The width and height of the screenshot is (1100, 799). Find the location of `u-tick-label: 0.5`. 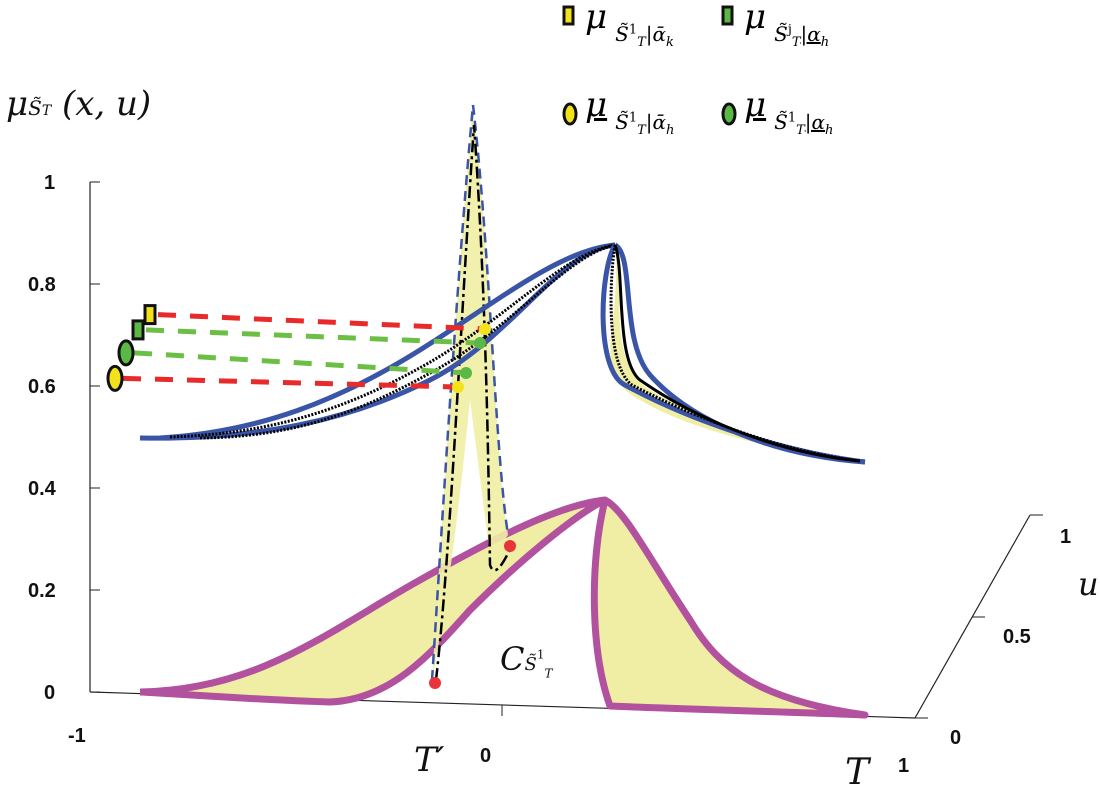

u-tick-label: 0.5 is located at coordinates (1017, 637).